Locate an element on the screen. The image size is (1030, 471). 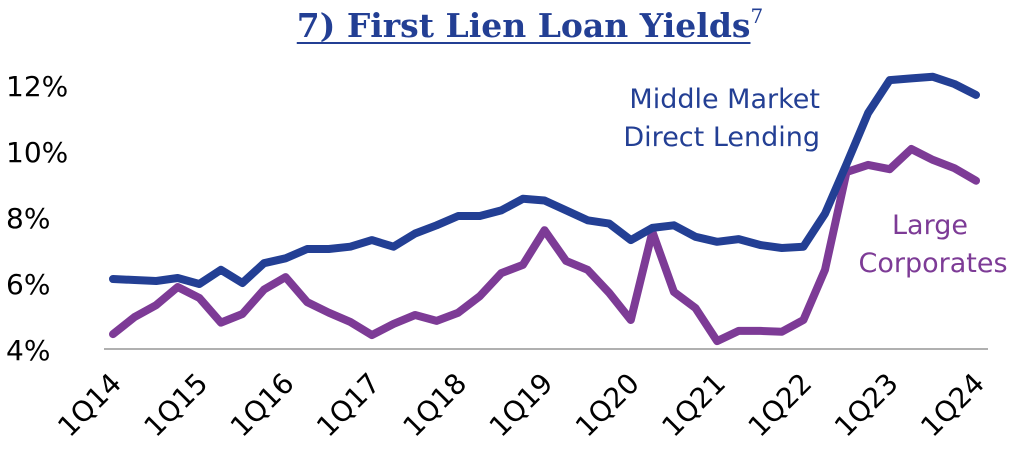
title-footnote: 7 is located at coordinates (757, 16).